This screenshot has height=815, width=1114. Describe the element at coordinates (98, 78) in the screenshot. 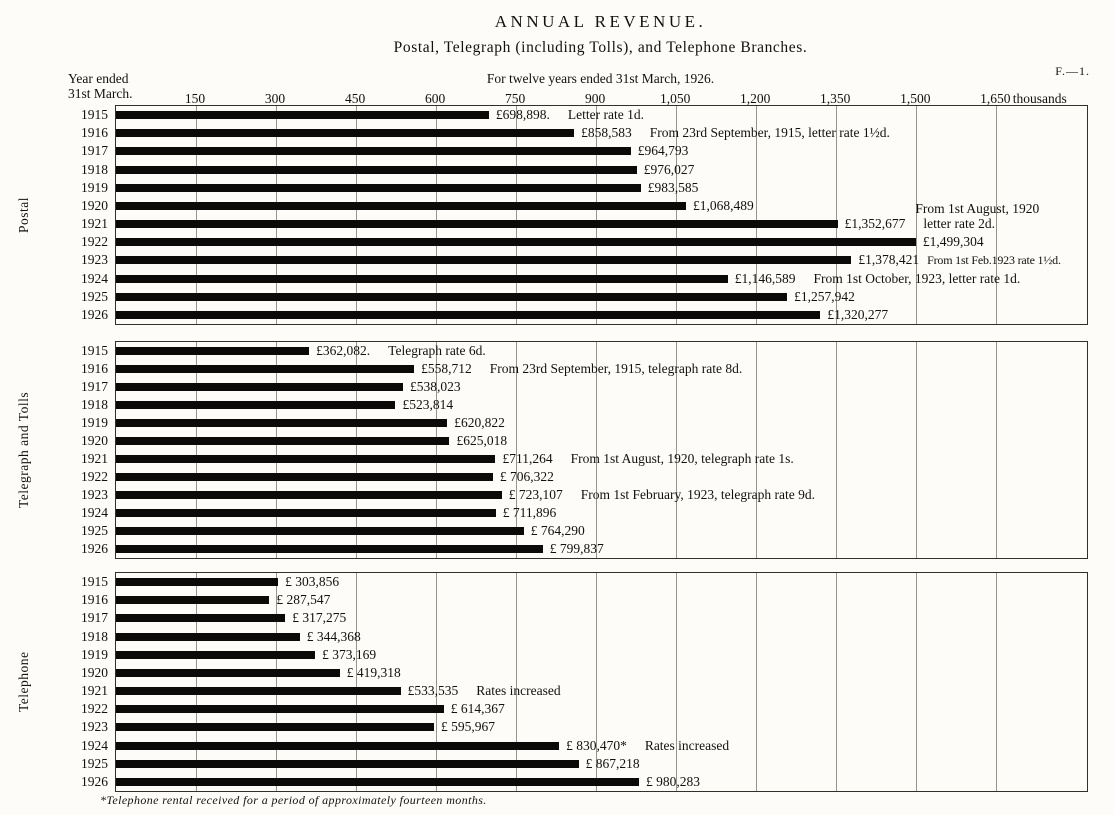

I see `row-axis-label-line1: Year ended` at that location.